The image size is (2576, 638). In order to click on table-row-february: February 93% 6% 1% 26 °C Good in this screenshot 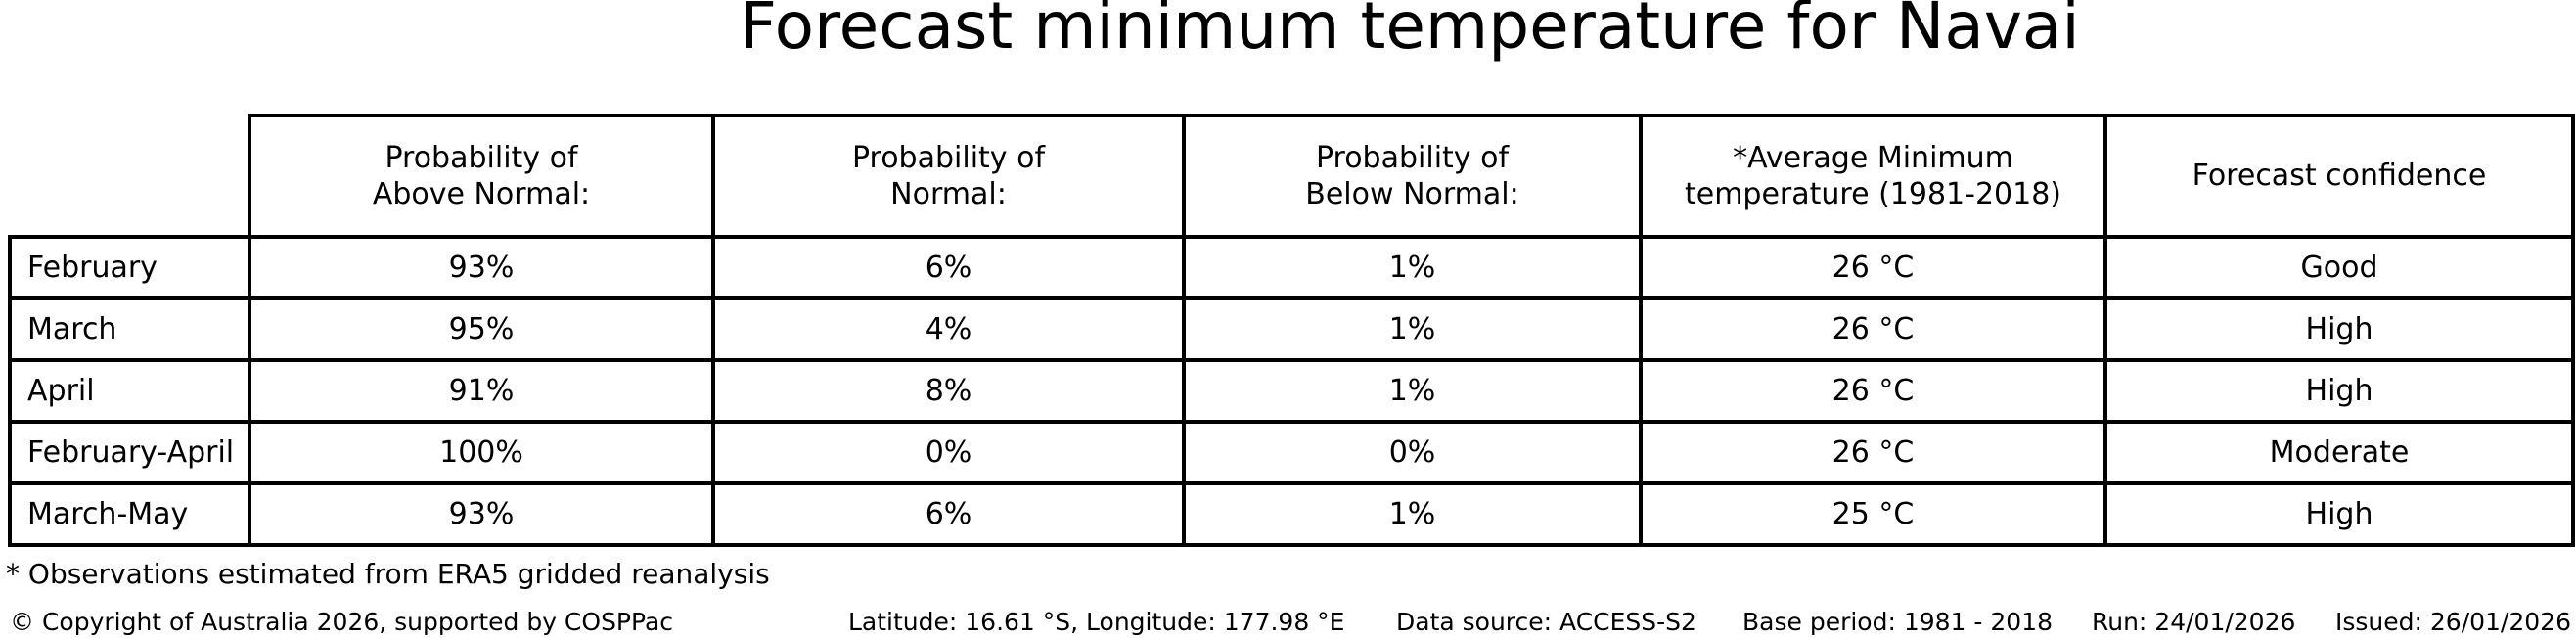, I will do `click(1291, 267)`.